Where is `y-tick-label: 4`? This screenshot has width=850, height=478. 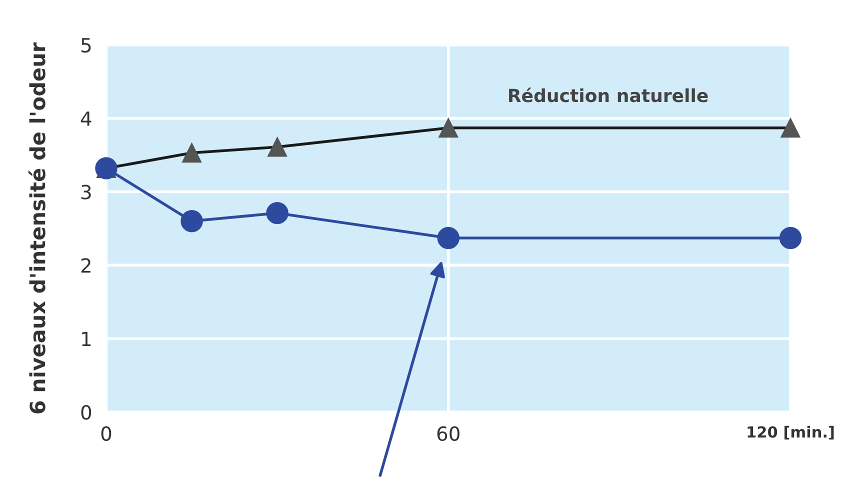 y-tick-label: 4 is located at coordinates (86, 119).